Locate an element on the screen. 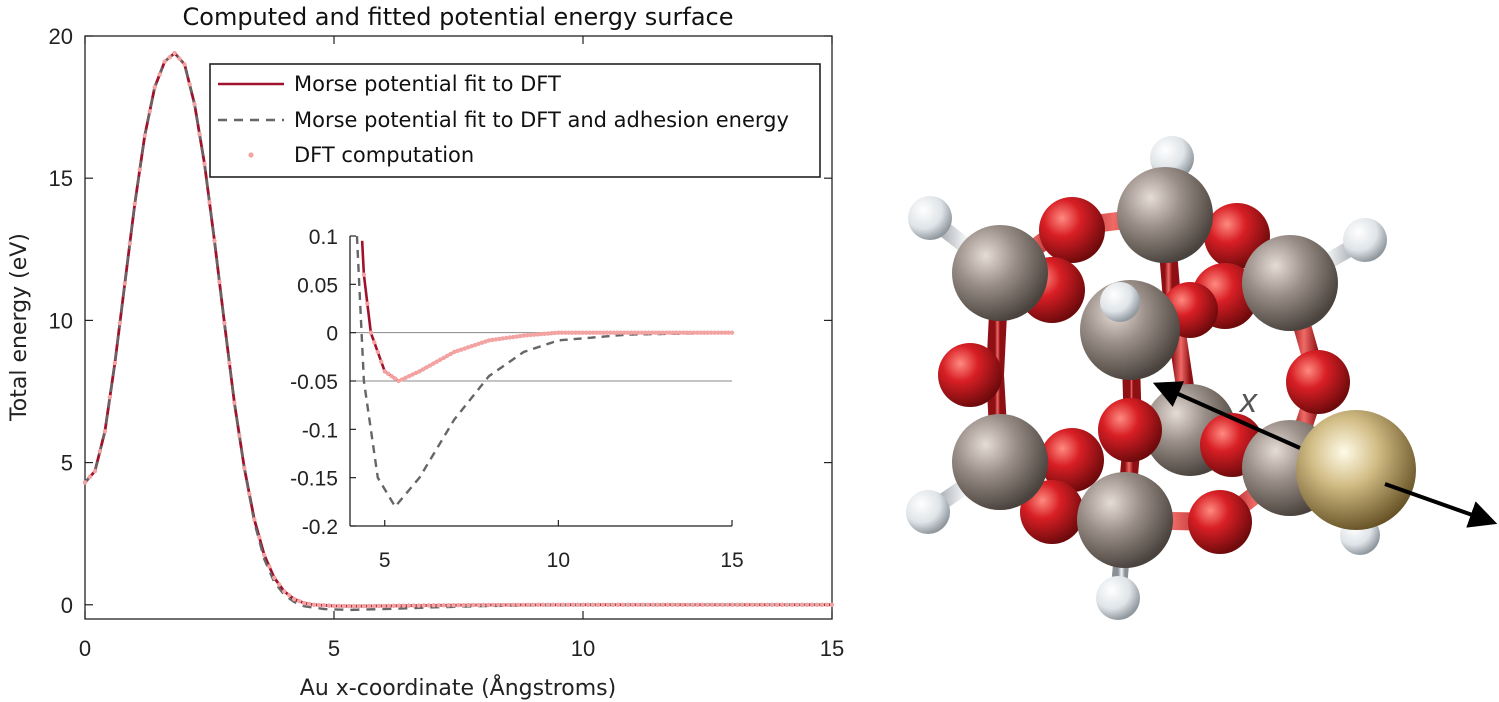 This screenshot has height=702, width=1499. inset-y-tick-label: 0 is located at coordinates (332, 334).